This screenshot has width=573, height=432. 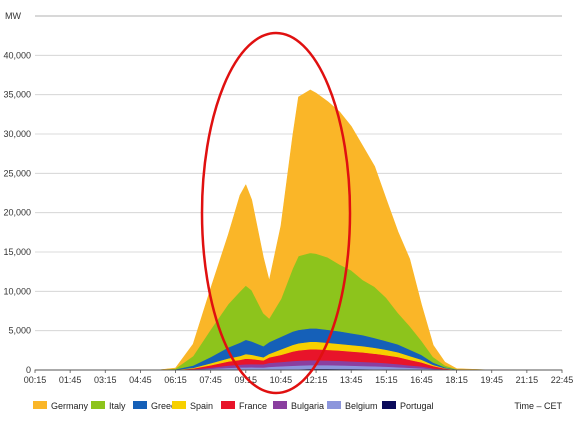 I want to click on y-tick-label: 15,000, so click(x=17, y=252).